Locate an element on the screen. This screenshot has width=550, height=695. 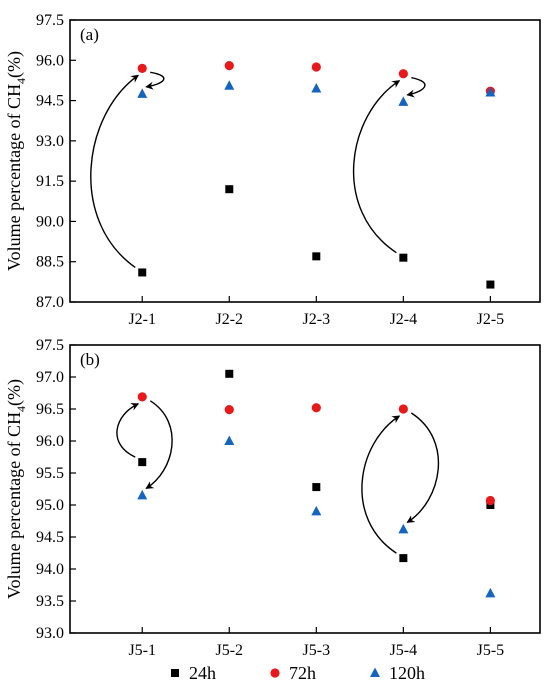
x-tick-label: J5-4 is located at coordinates (404, 650).